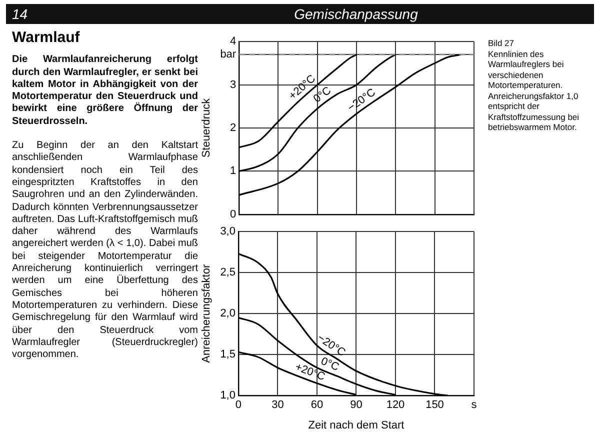 This screenshot has height=440, width=600. I want to click on y-tick-label: 3,0, so click(228, 232).